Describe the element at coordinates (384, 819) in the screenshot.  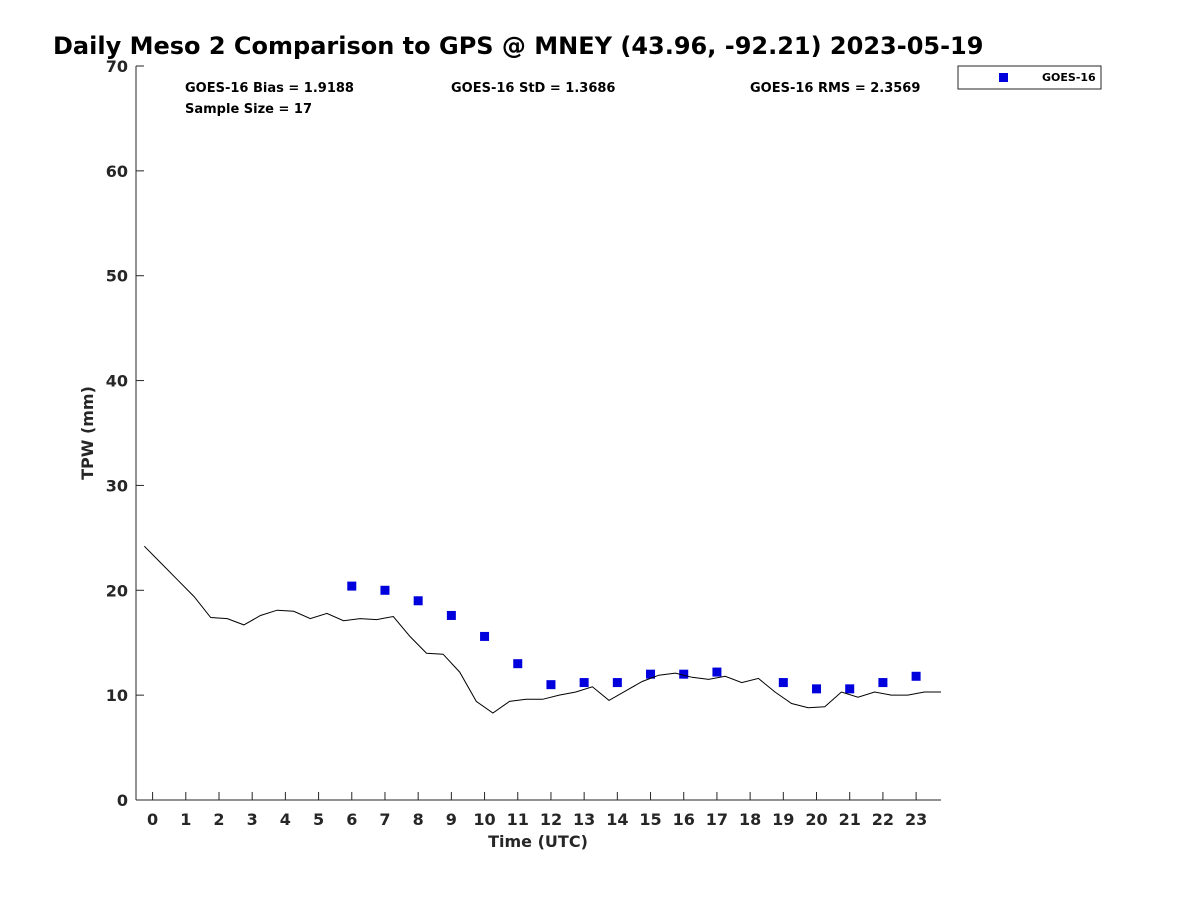
I see `x-tick-label: 7` at that location.